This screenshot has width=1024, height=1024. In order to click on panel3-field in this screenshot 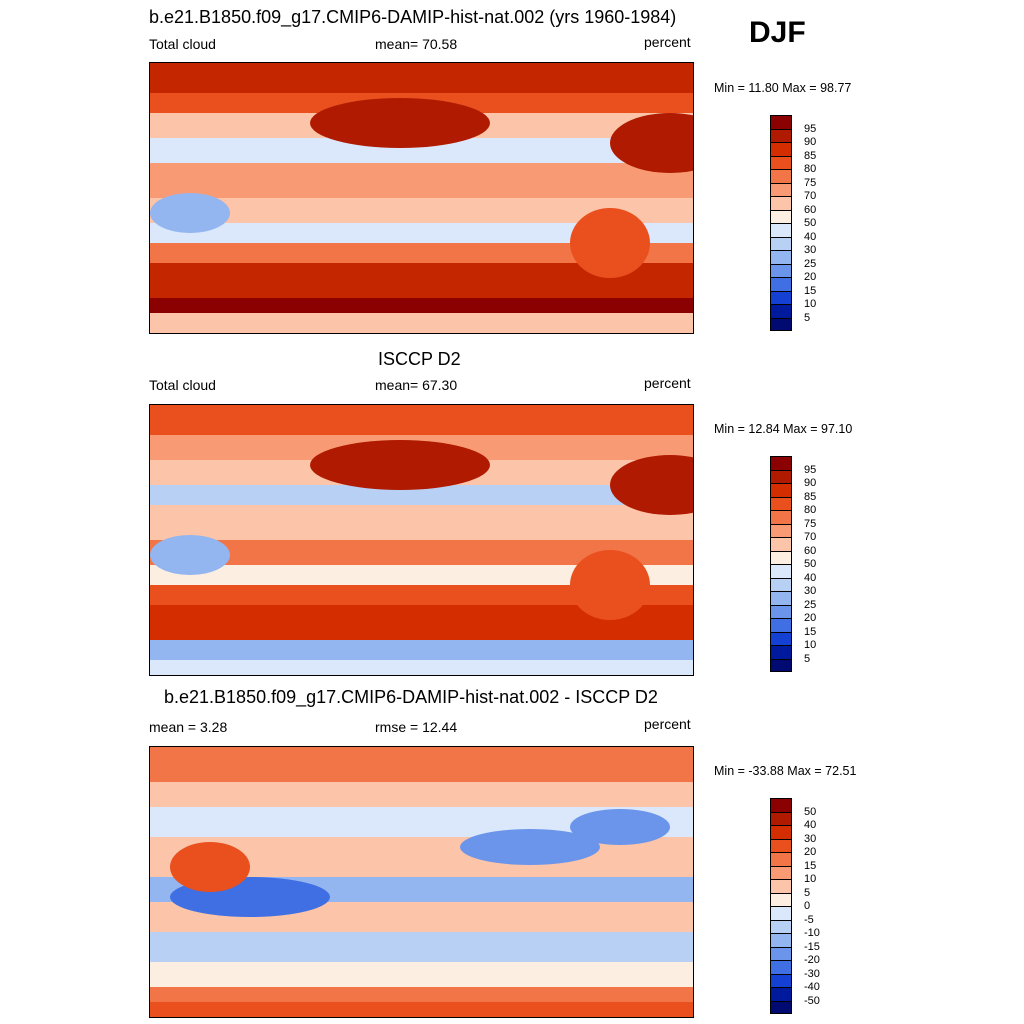, I will do `click(421, 882)`.